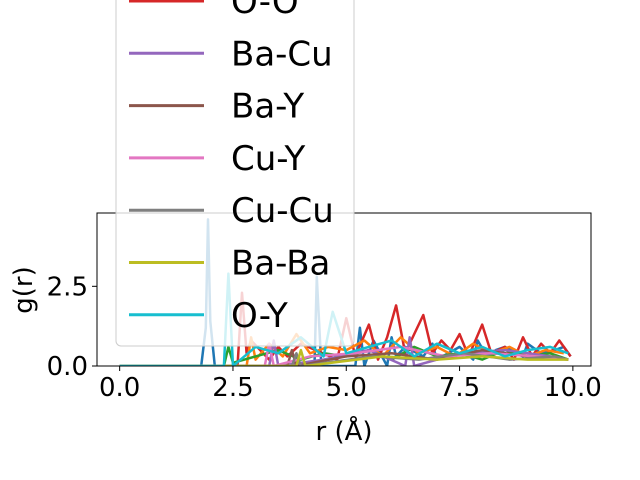 This screenshot has height=480, width=640. I want to click on series-line-o-y, so click(344, 319).